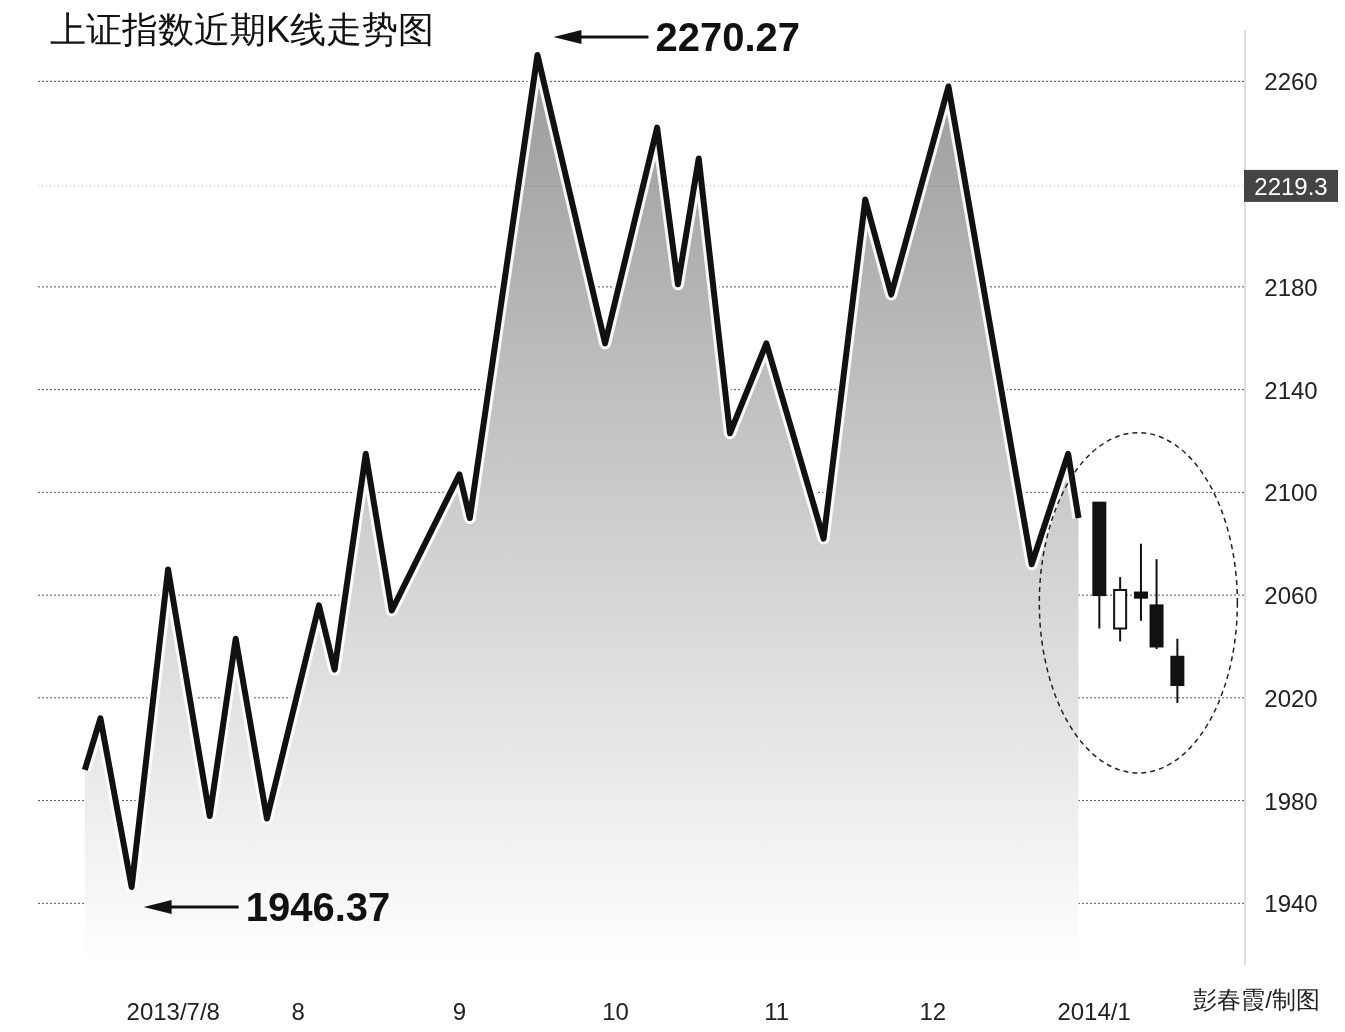  What do you see at coordinates (173, 1011) in the screenshot?
I see `x-tick-label: 2013/7/8` at bounding box center [173, 1011].